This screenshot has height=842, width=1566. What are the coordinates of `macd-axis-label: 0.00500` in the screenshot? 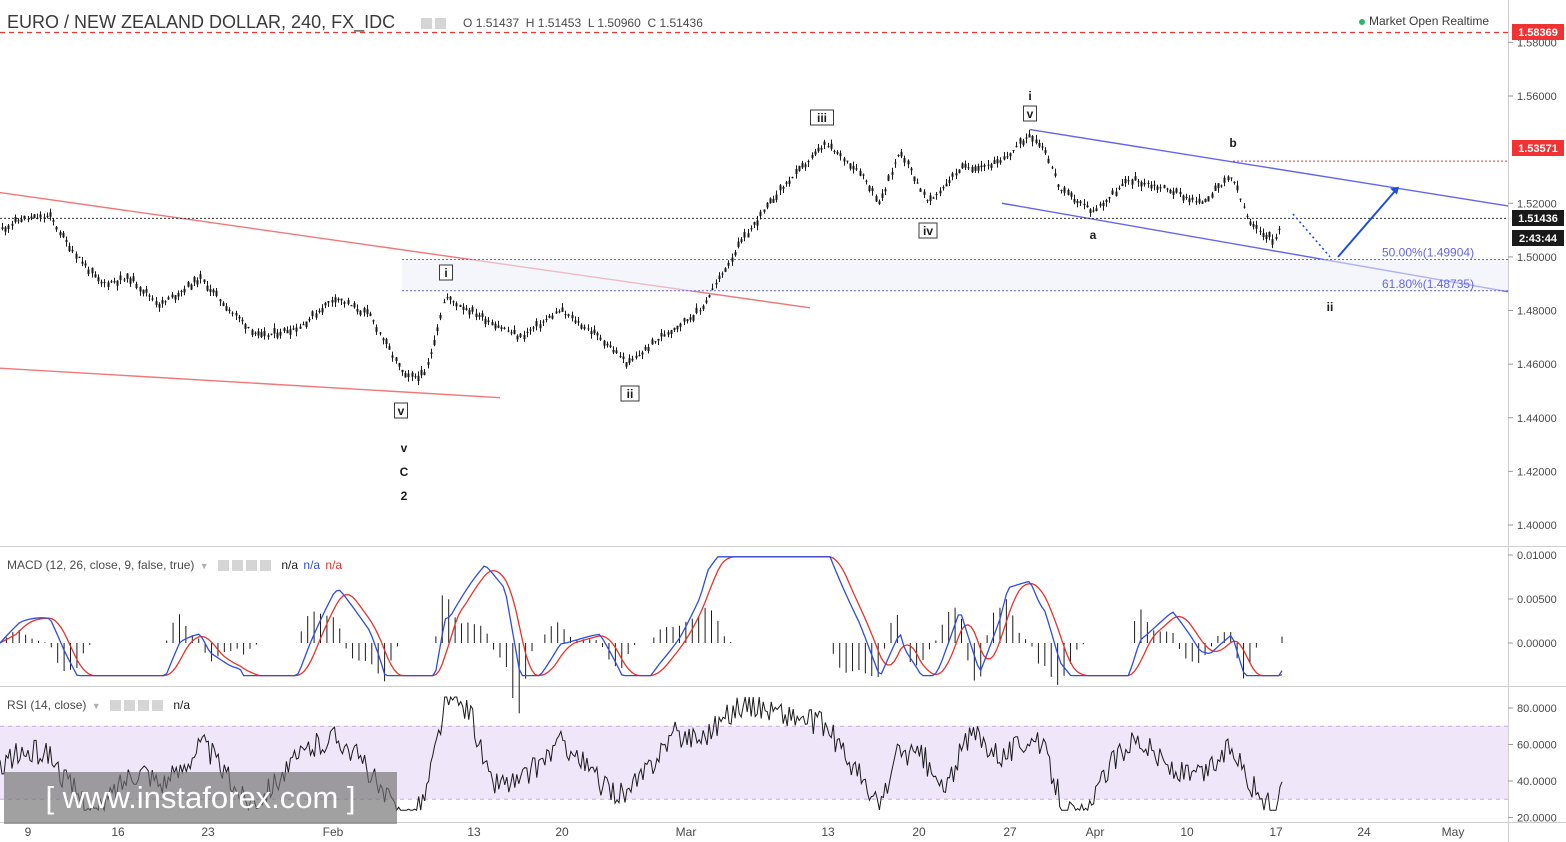 It's located at (1537, 600).